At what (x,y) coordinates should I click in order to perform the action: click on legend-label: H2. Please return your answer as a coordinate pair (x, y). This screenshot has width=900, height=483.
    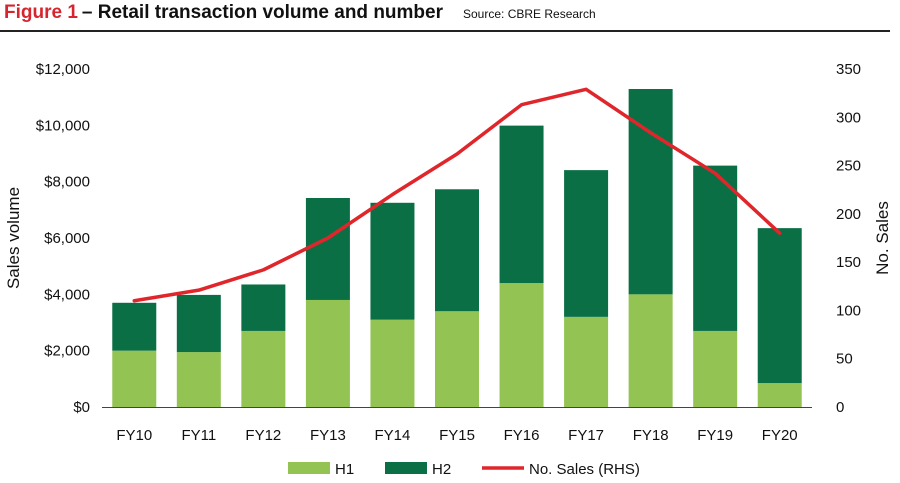
    Looking at the image, I should click on (441, 469).